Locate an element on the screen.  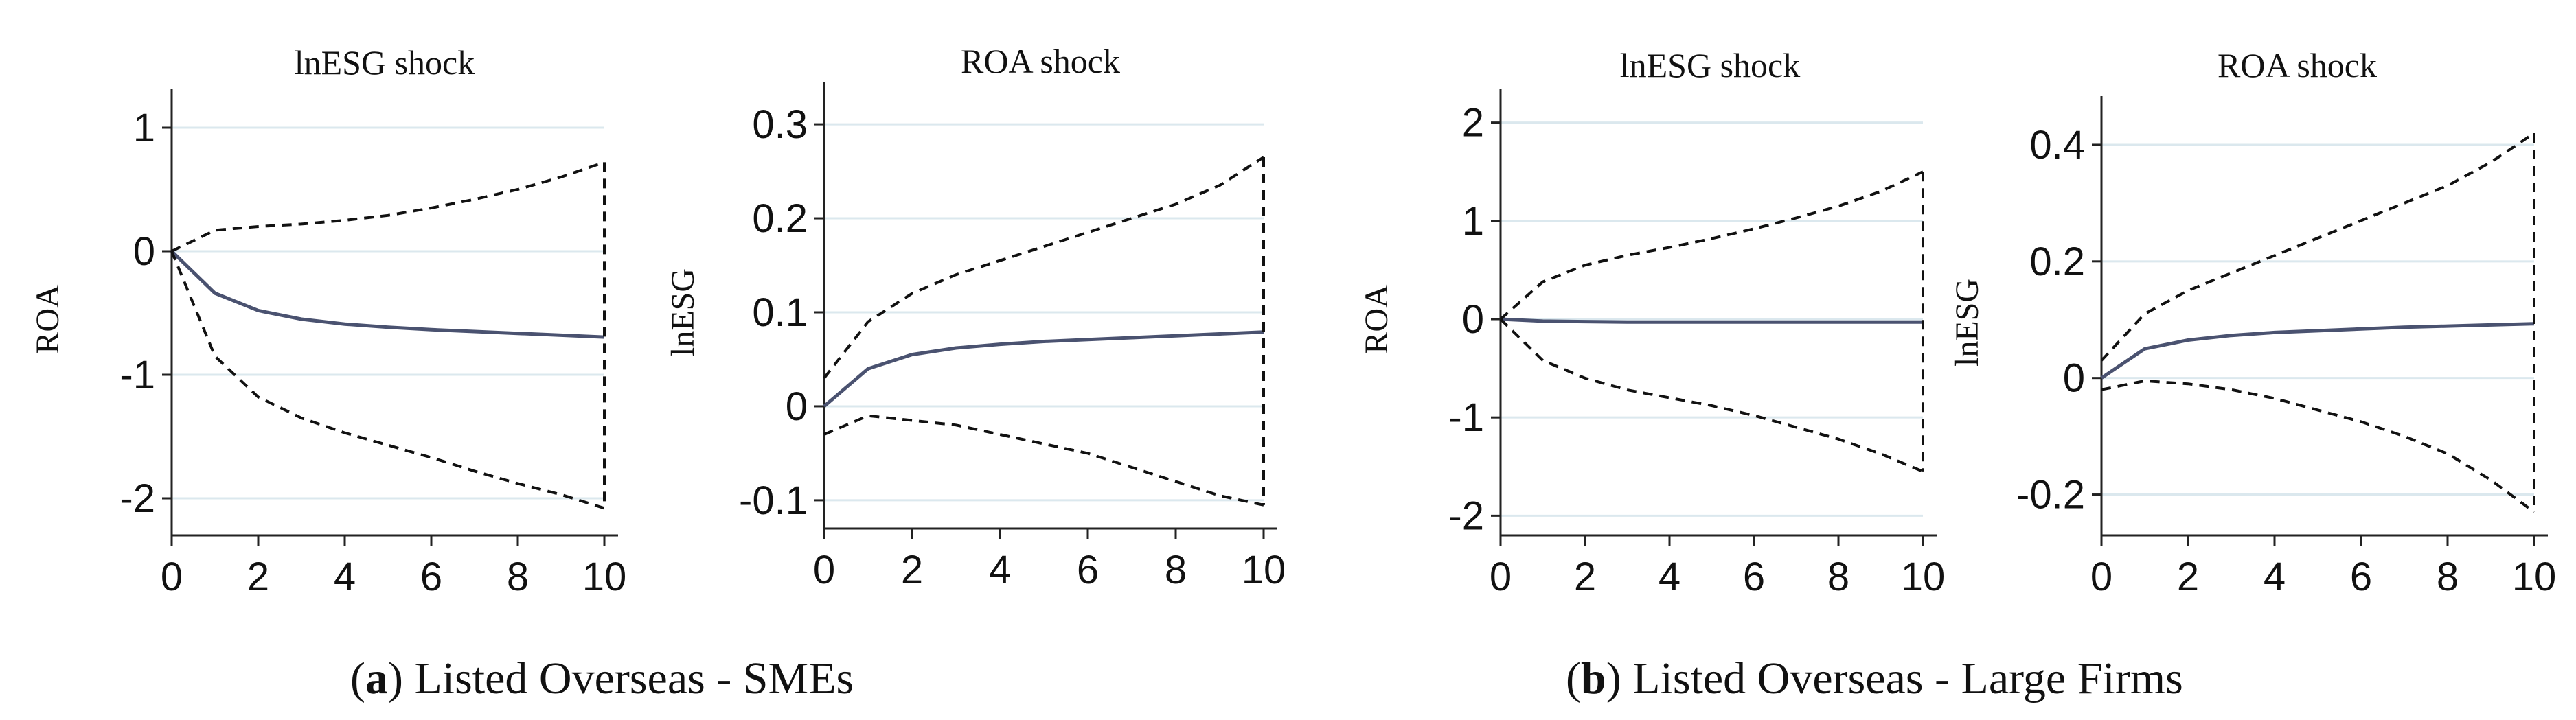
caption-a: (a) Listed Overseas - SMEs is located at coordinates (602, 678).